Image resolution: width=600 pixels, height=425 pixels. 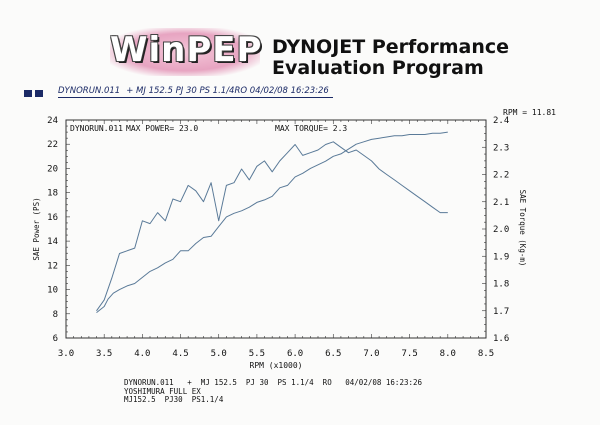 I want to click on x-tick-label: 5.5, so click(x=257, y=354).